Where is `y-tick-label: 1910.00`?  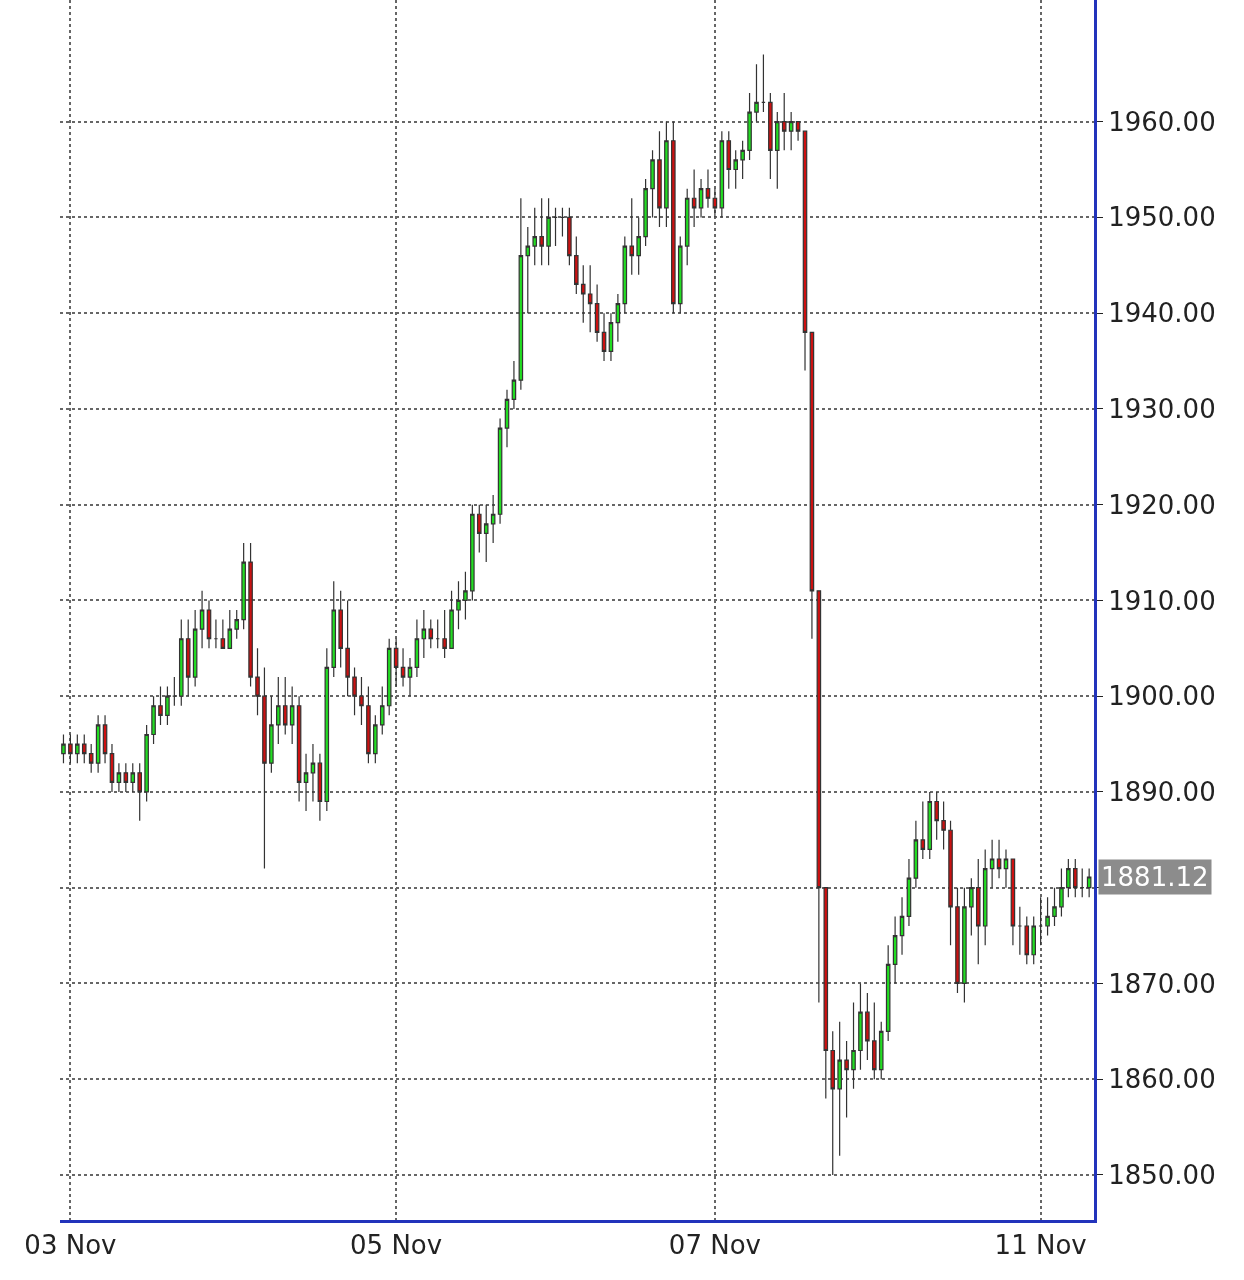 y-tick-label: 1910.00 is located at coordinates (1162, 600).